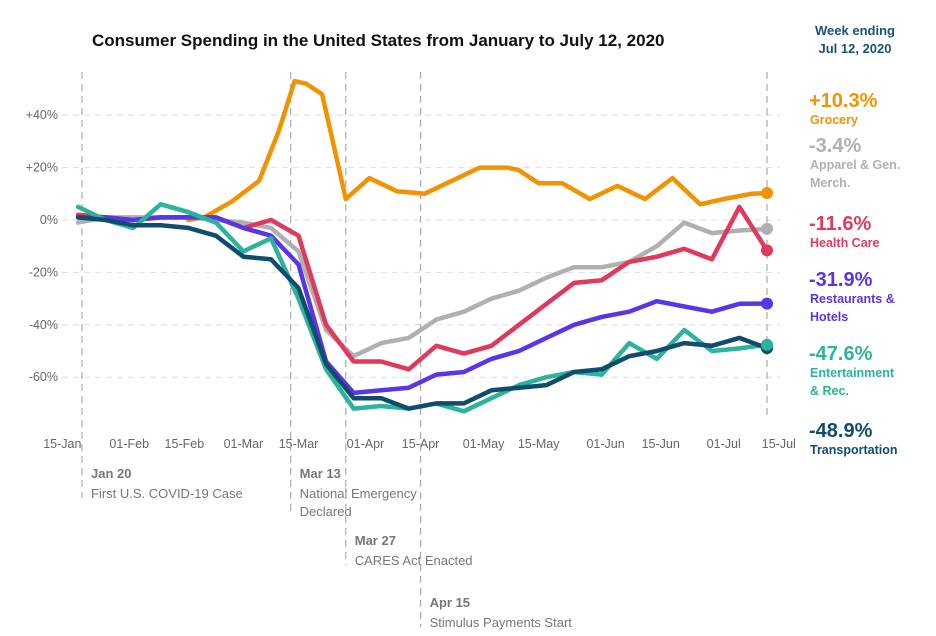  Describe the element at coordinates (852, 299) in the screenshot. I see `series-name-label: Restaurants &` at that location.